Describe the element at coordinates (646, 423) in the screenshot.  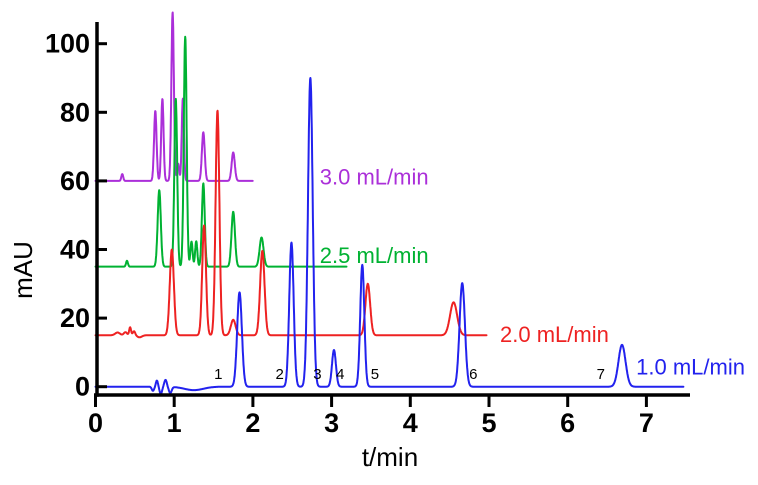
I see `x-tick-label-7: 7` at that location.